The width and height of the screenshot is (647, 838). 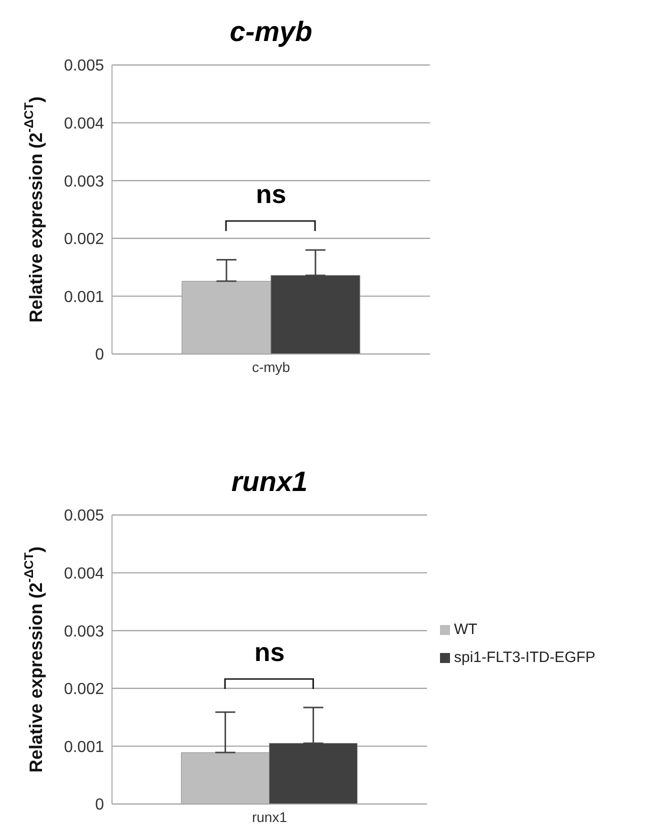 I want to click on legend-label: spi1-FLT3-ITD-EGFP, so click(x=525, y=657).